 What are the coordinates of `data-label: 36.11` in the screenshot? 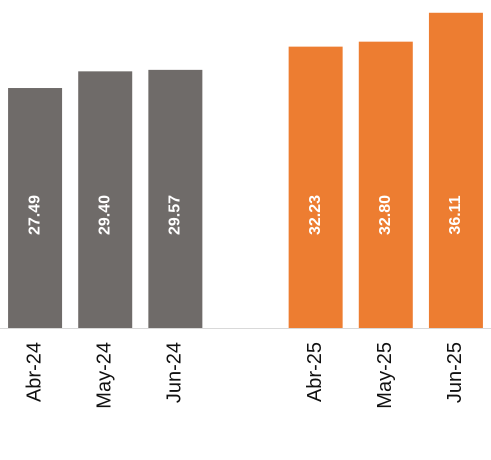 It's located at (455, 214).